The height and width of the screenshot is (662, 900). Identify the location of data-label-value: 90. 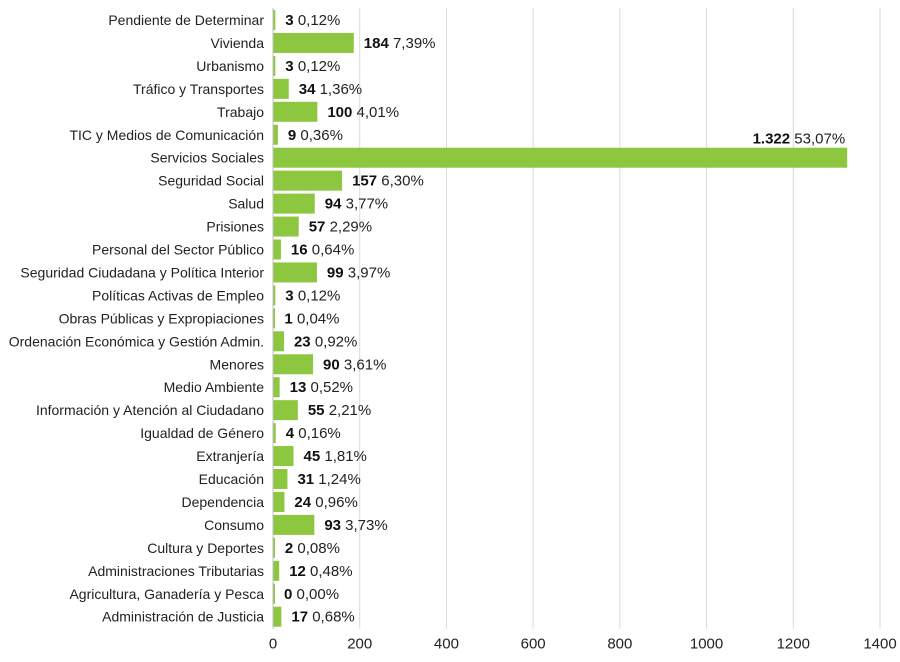
(333, 364).